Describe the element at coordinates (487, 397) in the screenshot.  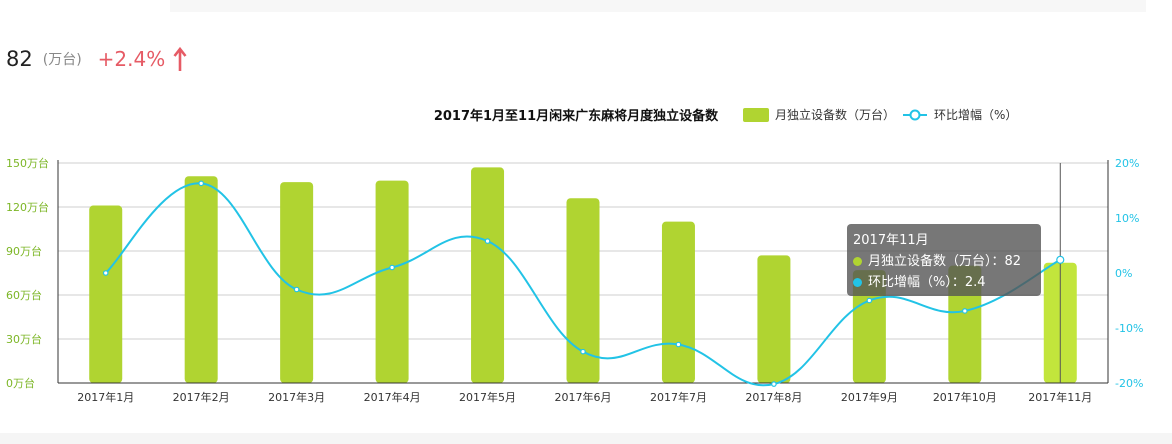
I see `x-axis-tick-label: 2017年5月` at that location.